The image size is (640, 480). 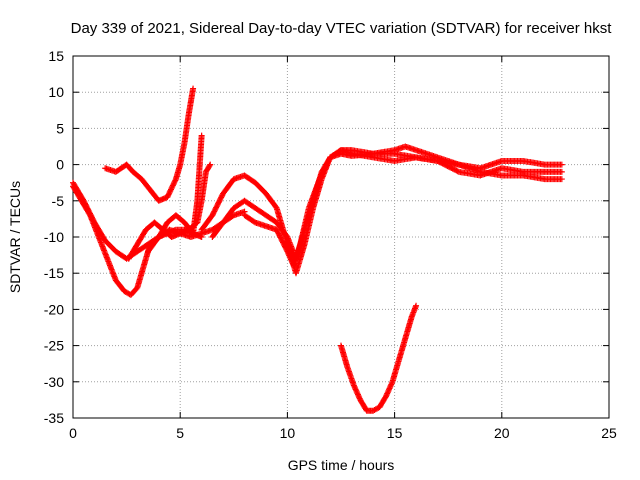 I want to click on y-tick-label: 0, so click(x=60, y=165).